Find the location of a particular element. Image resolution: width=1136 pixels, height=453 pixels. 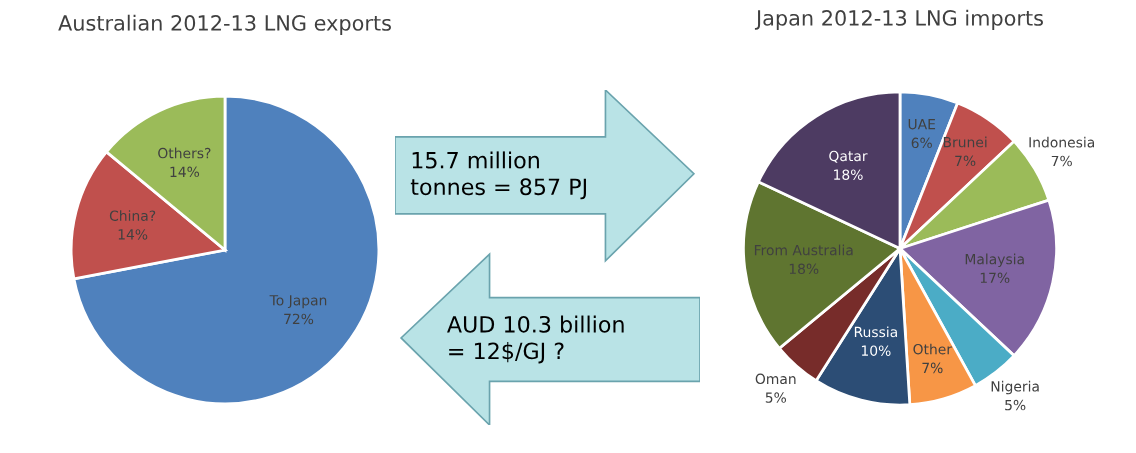

data-label: 72% is located at coordinates (299, 319).